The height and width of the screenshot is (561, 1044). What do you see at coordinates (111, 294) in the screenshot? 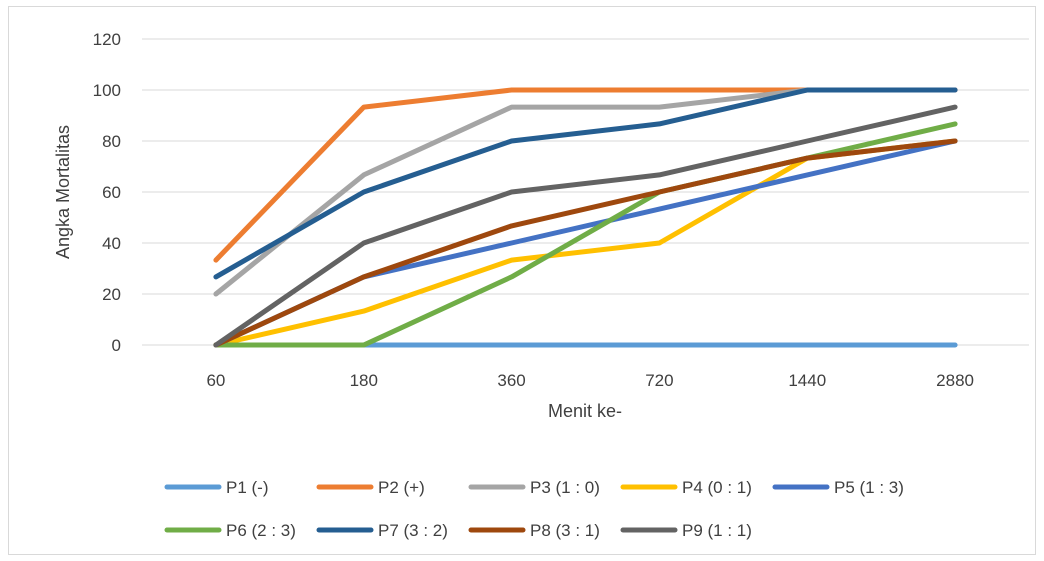
I see `y-tick-label: 20` at bounding box center [111, 294].